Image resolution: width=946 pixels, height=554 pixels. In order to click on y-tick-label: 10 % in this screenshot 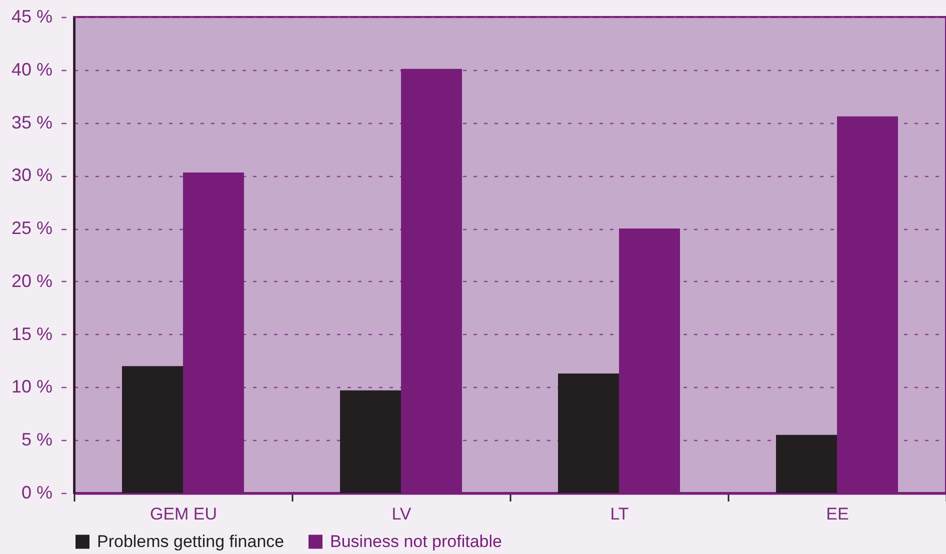, I will do `click(31, 386)`.